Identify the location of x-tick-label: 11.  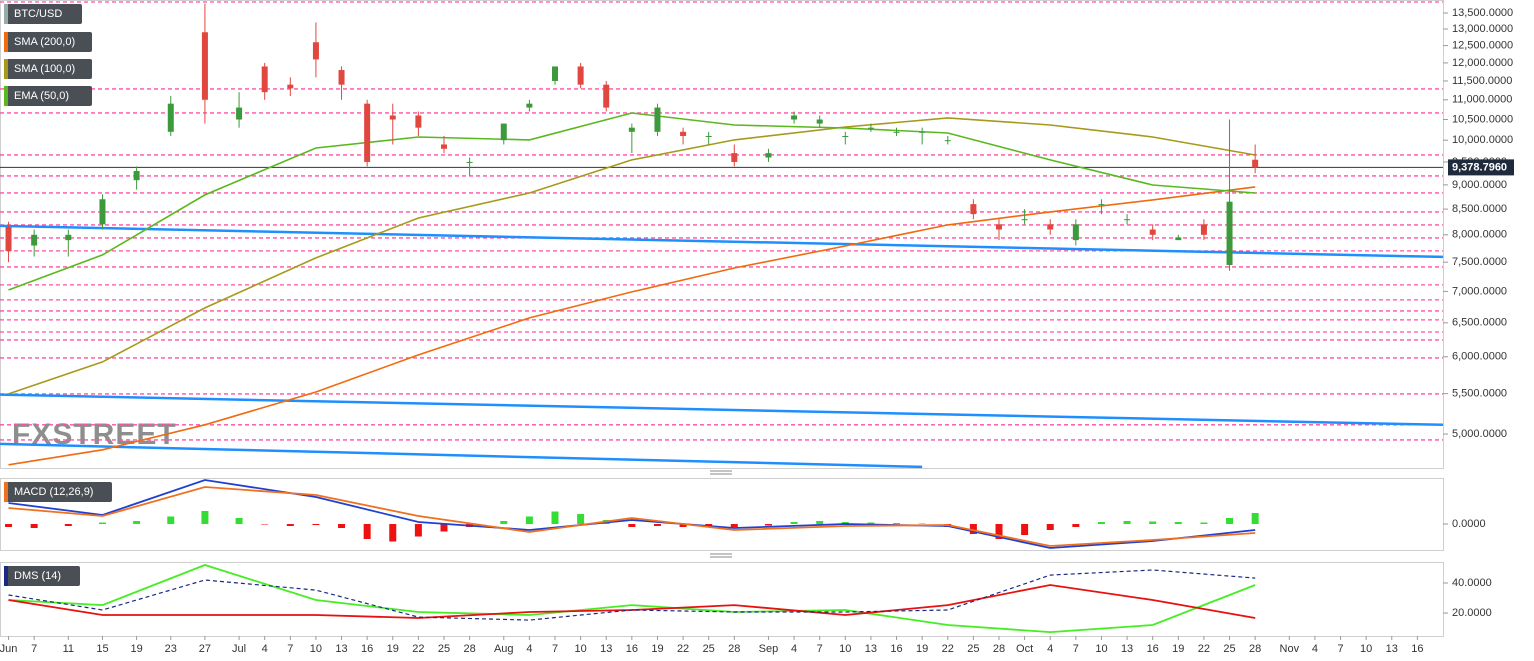
(68, 649).